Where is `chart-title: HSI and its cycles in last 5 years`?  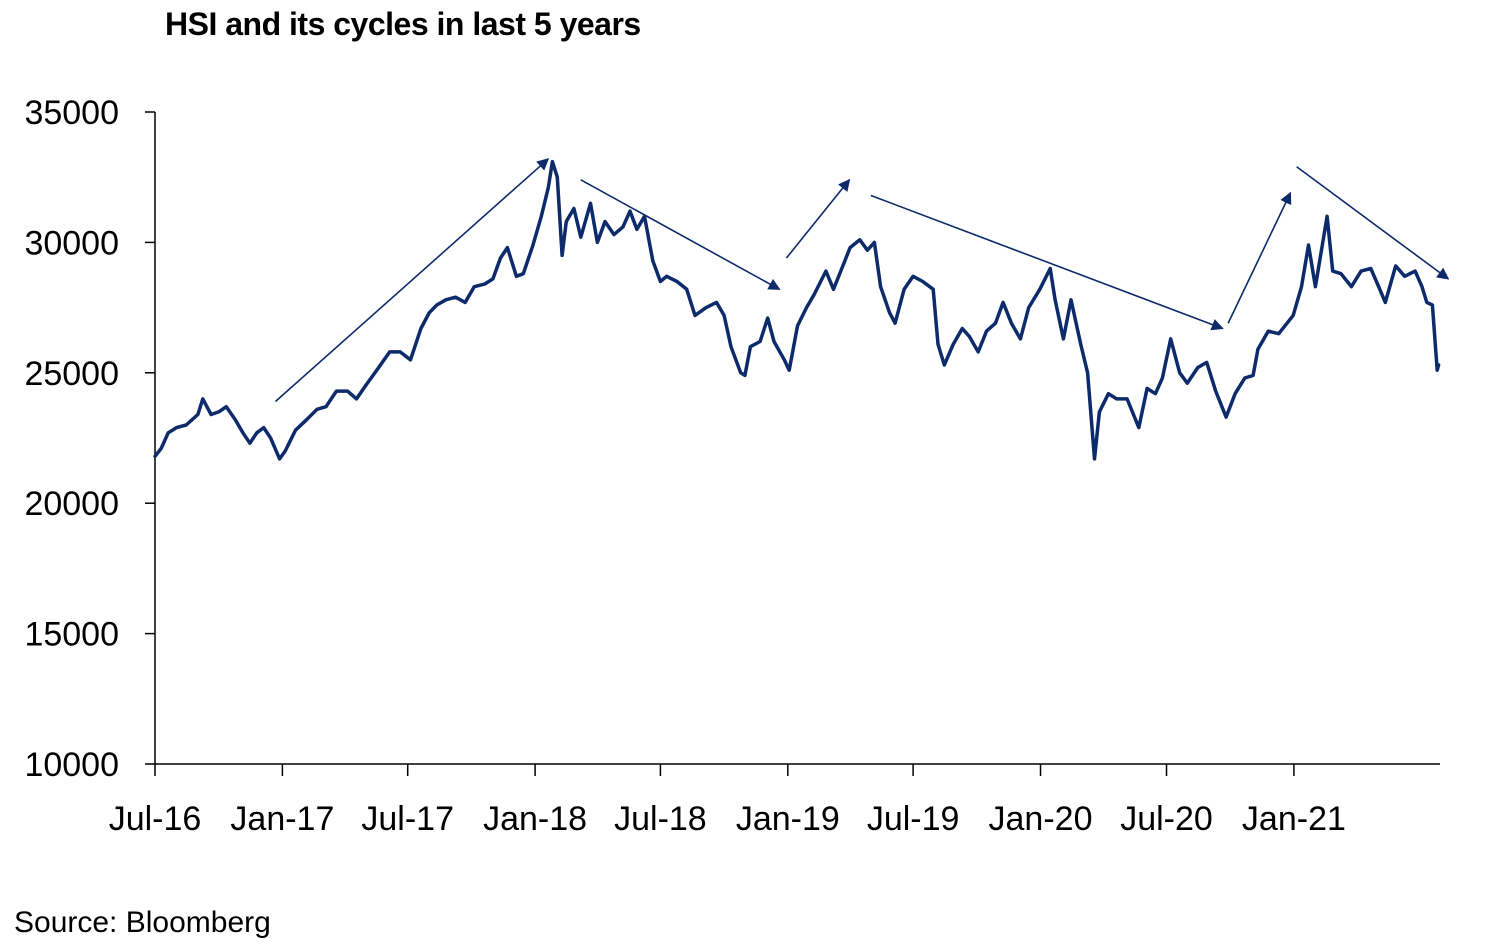
chart-title: HSI and its cycles in last 5 years is located at coordinates (403, 24).